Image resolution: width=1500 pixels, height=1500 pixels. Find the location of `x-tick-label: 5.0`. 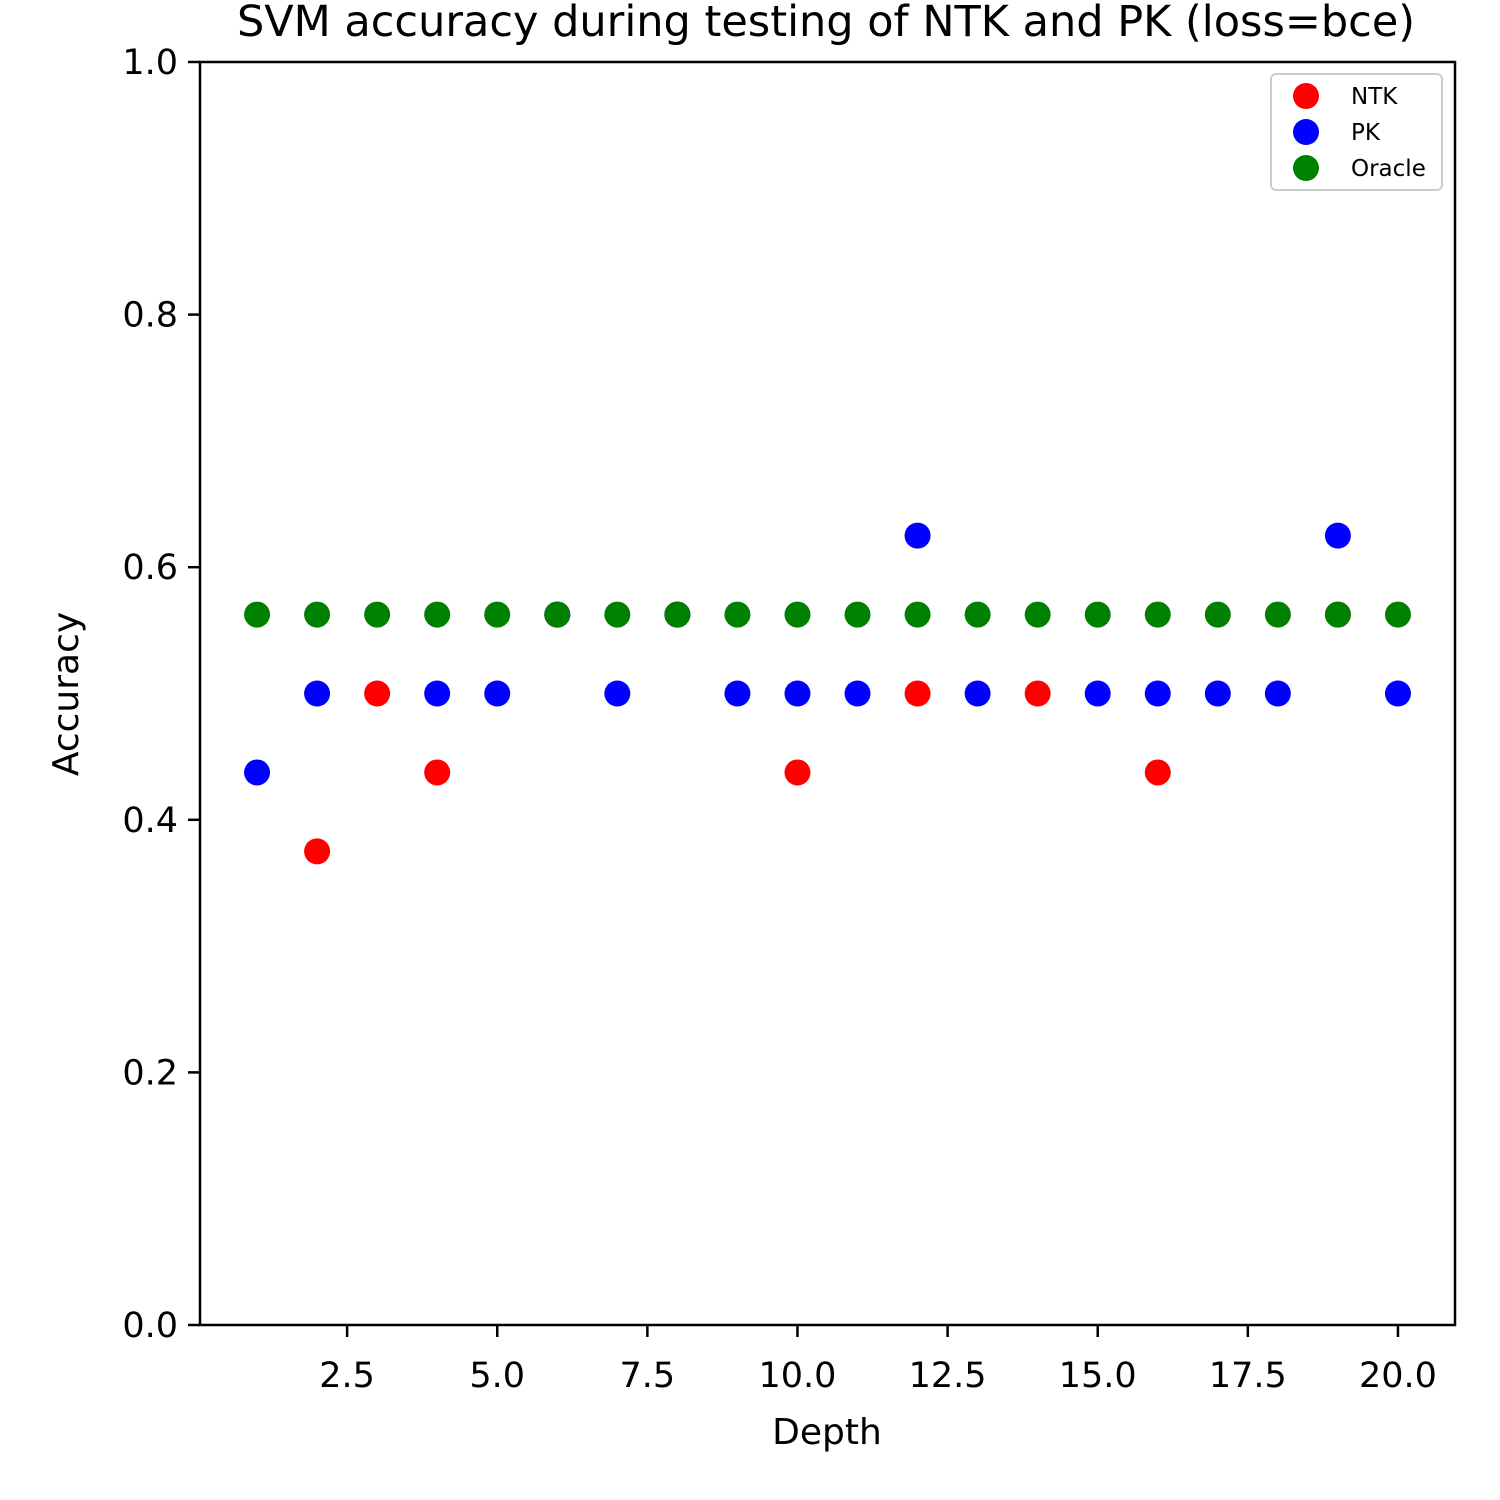

x-tick-label: 5.0 is located at coordinates (497, 1376).